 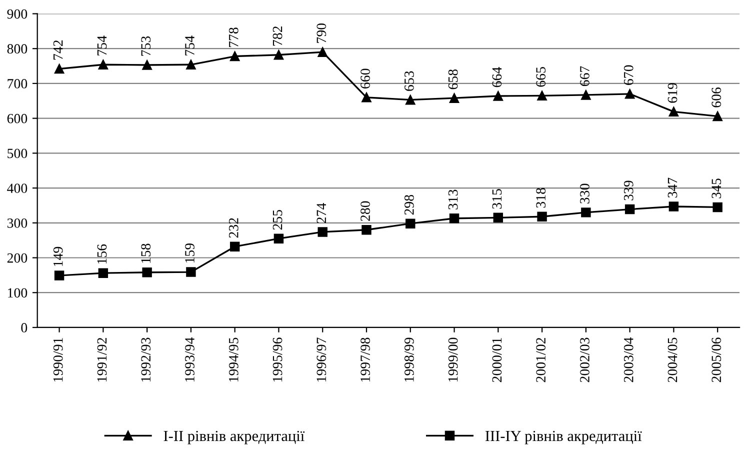 What do you see at coordinates (233, 38) in the screenshot?
I see `data-label: 778` at bounding box center [233, 38].